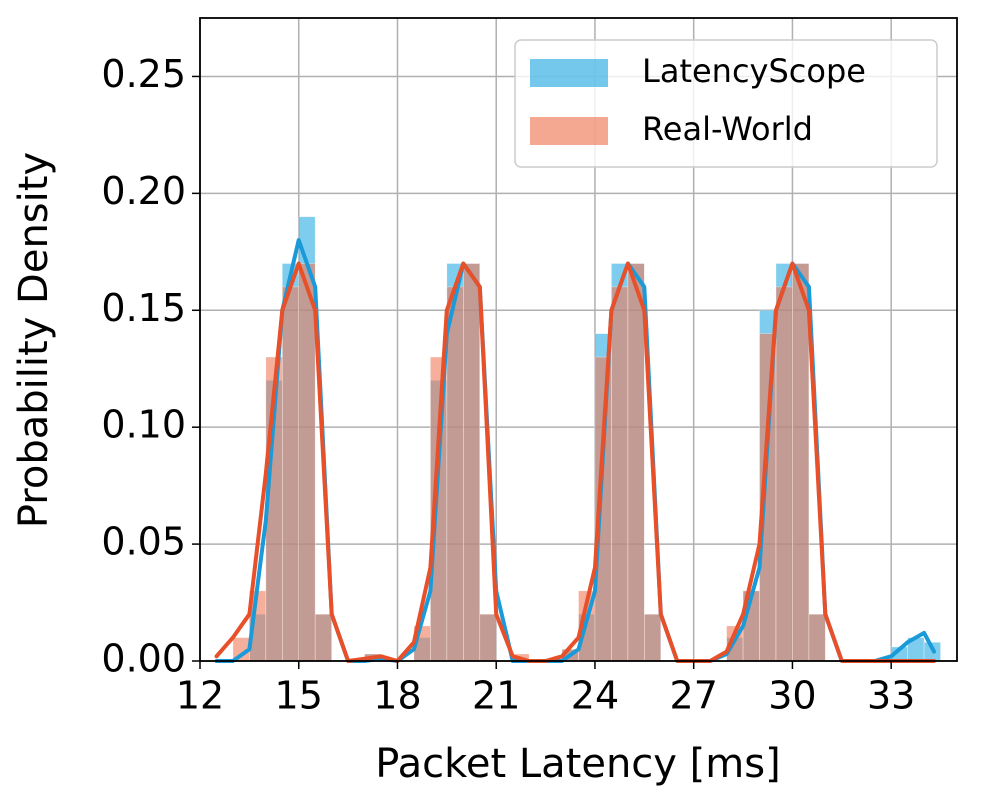 The height and width of the screenshot is (797, 997). What do you see at coordinates (577, 764) in the screenshot?
I see `x-axis-label: Packet Latency [ms]` at bounding box center [577, 764].